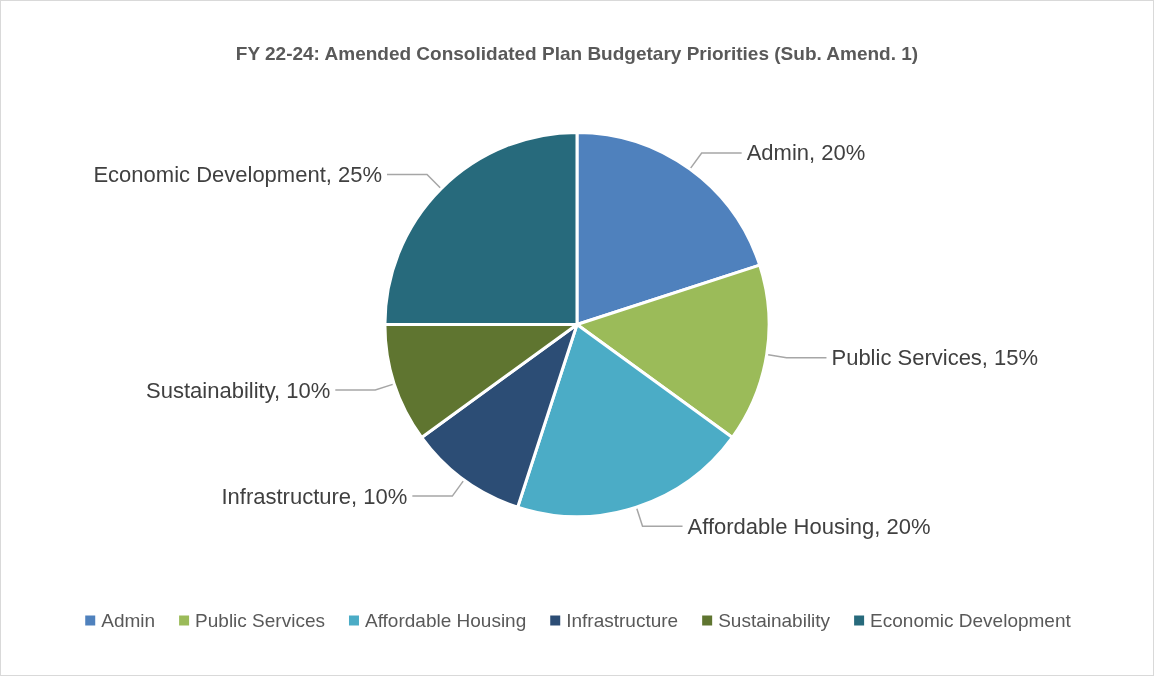 This screenshot has width=1154, height=676. I want to click on legend-label: Public Services, so click(260, 620).